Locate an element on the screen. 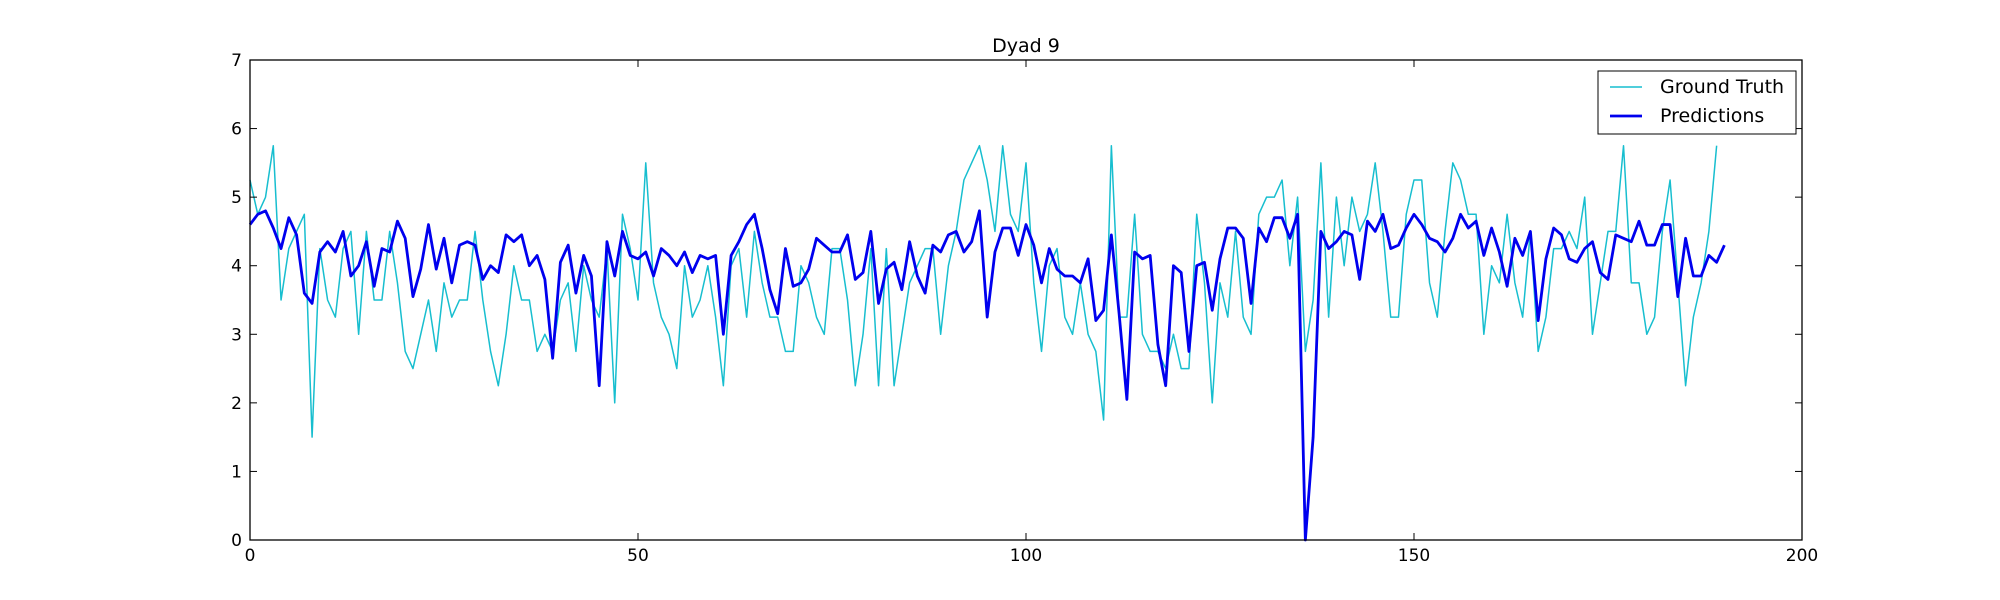  x-tick-label: 0 is located at coordinates (250, 556).